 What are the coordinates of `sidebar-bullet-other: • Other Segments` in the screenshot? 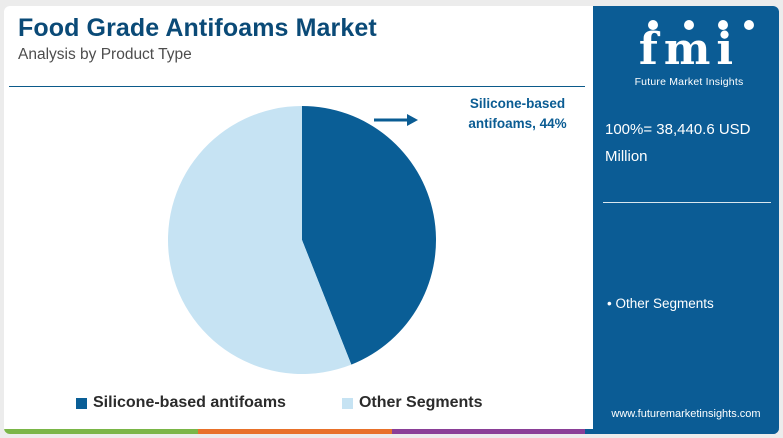 It's located at (660, 303).